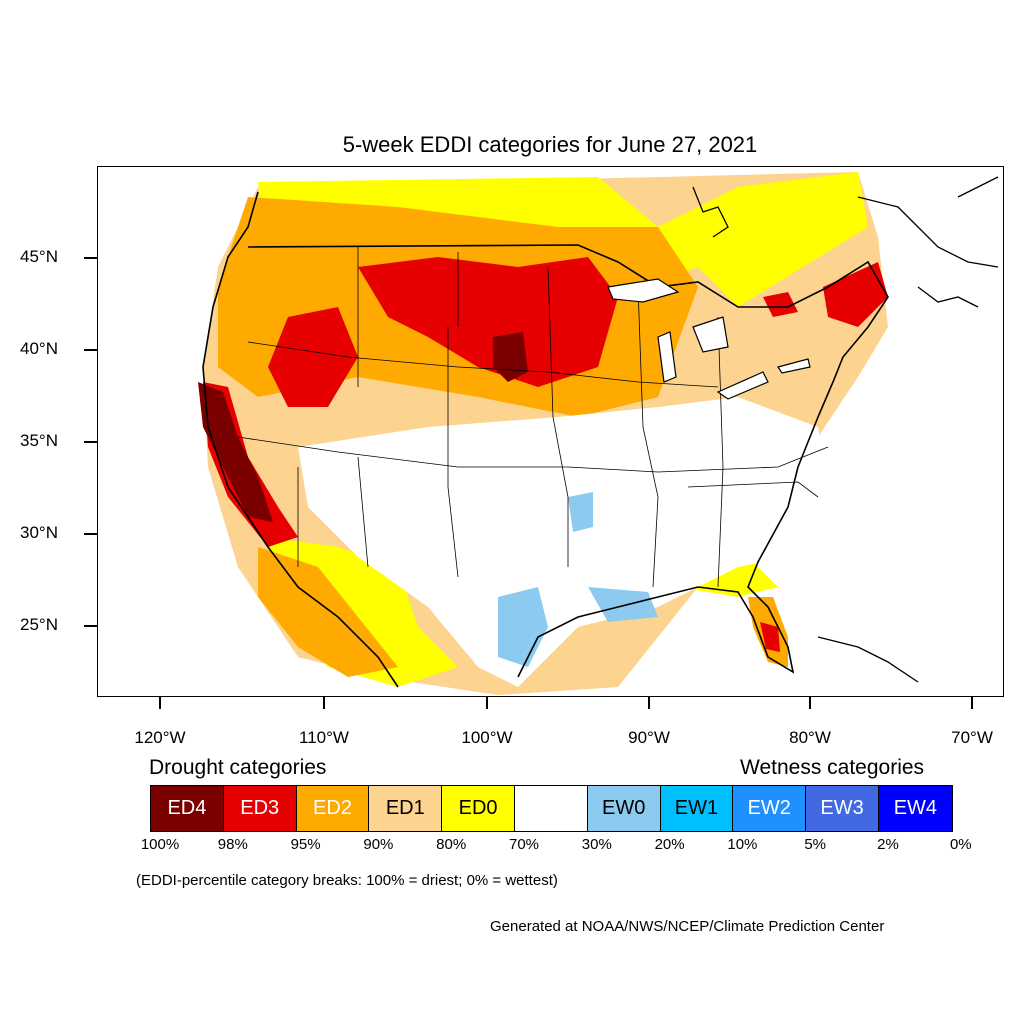  Describe the element at coordinates (305, 844) in the screenshot. I see `percent-break-label: 95%` at that location.